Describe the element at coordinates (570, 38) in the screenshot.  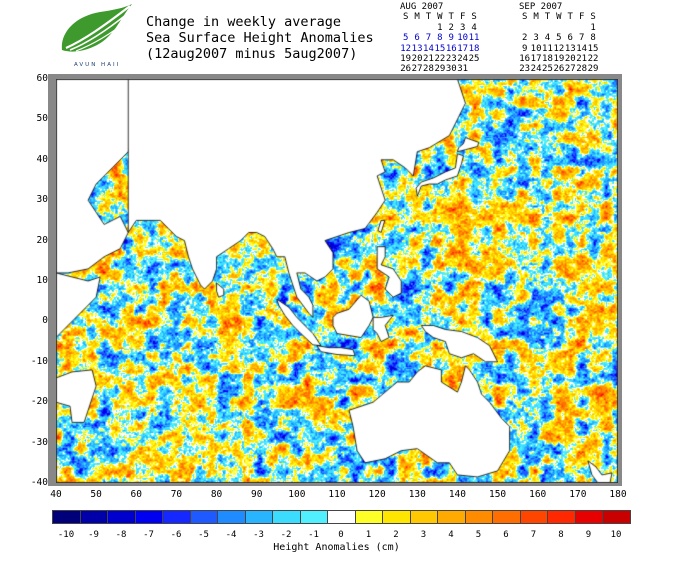
I see `calendar-day: 6` at that location.